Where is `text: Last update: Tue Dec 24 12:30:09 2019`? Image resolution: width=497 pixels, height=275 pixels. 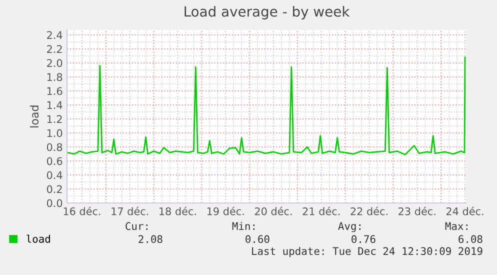
text: Last update: Tue Dec 24 12:30:09 2019 is located at coordinates (367, 252).